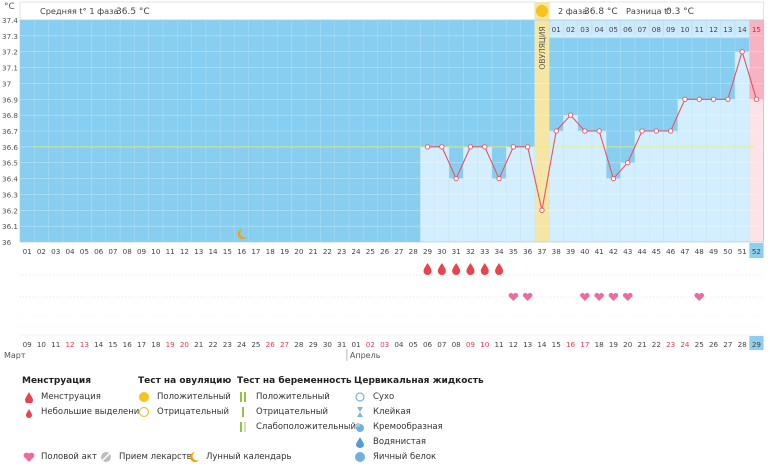 This screenshot has height=467, width=770. What do you see at coordinates (29, 457) in the screenshot?
I see `heart-icon` at bounding box center [29, 457].